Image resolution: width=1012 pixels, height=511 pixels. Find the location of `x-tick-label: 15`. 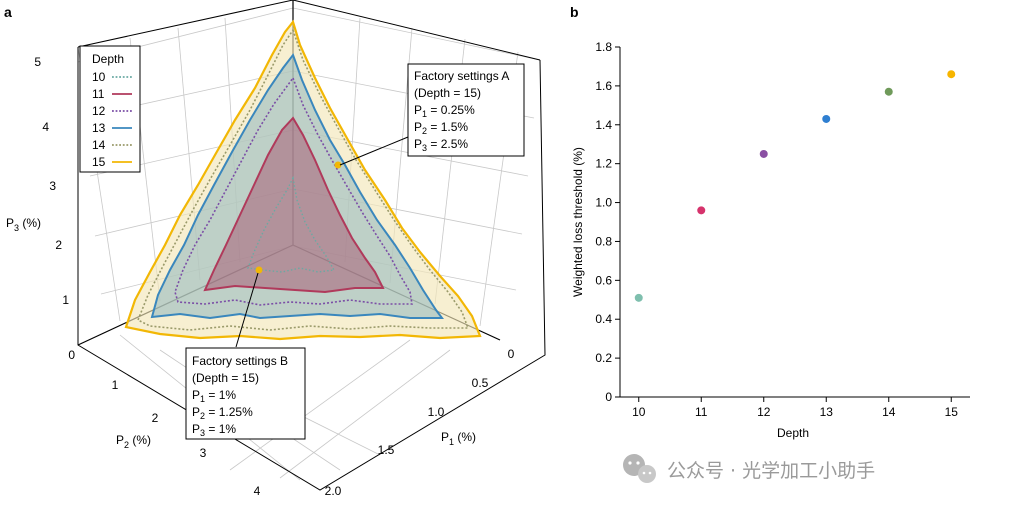

x-tick-label: 15 is located at coordinates (952, 412).